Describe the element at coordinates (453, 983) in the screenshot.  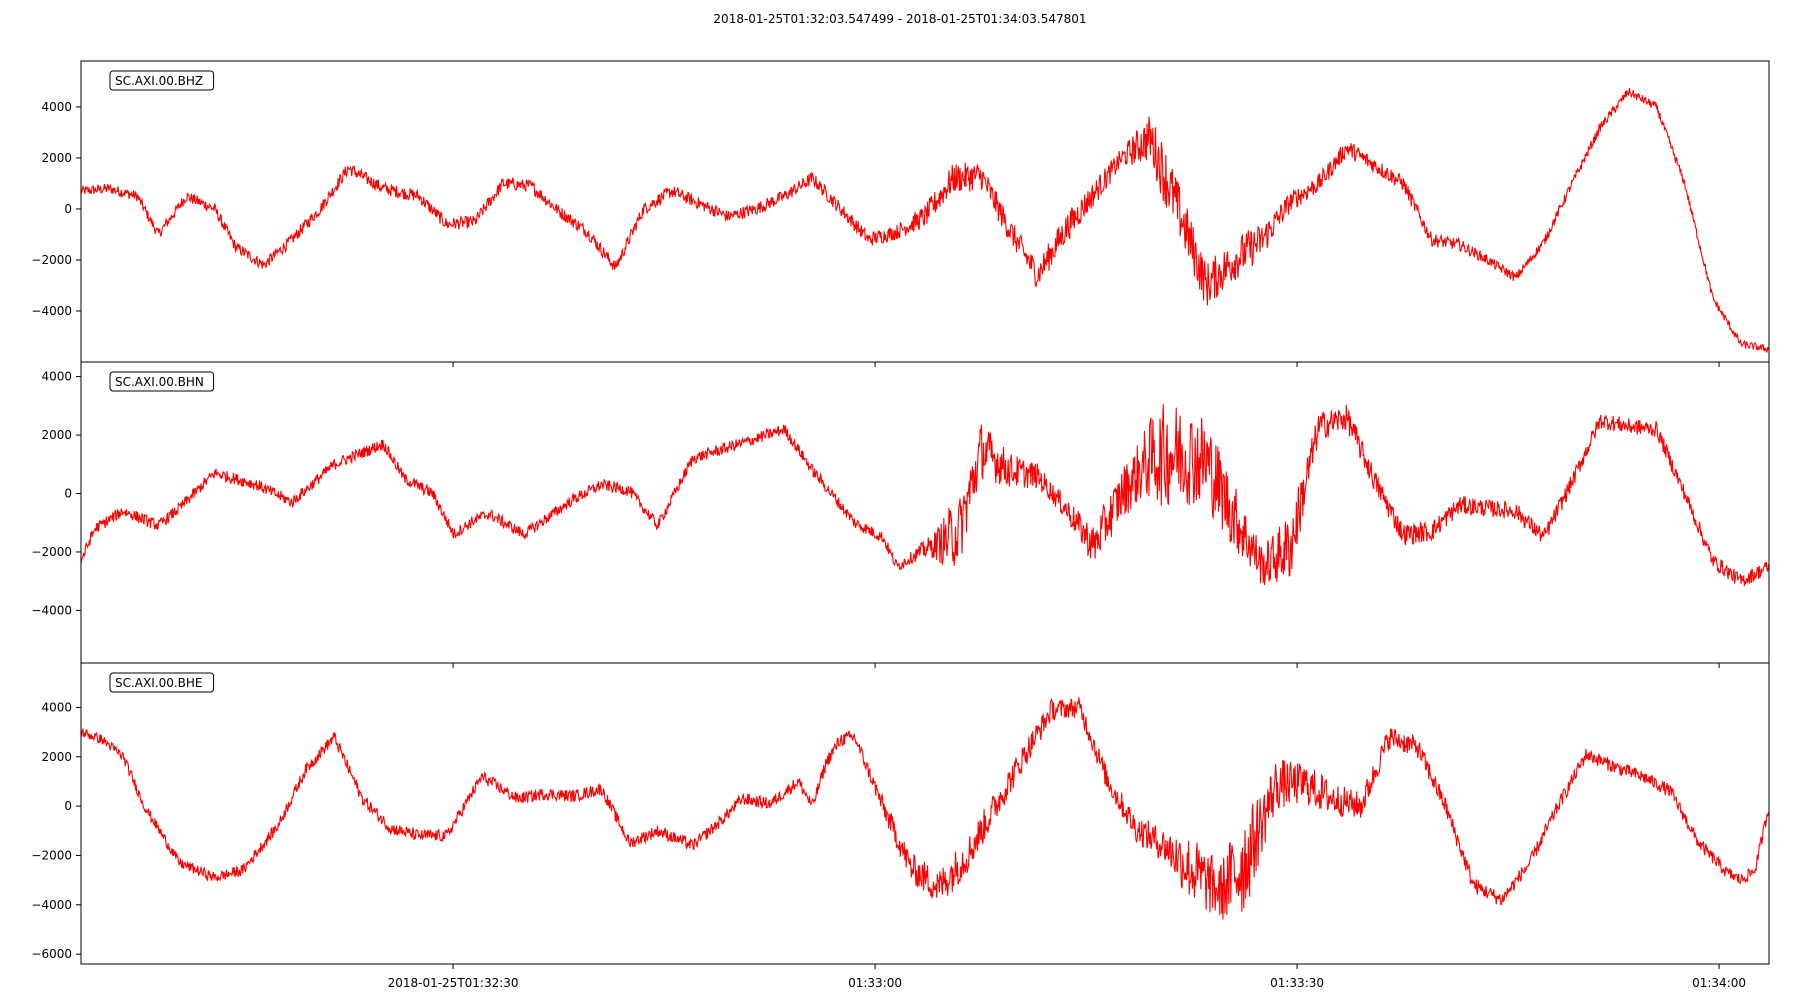
I see `x-tick-label: 2018-01-25T01:32:30` at that location.